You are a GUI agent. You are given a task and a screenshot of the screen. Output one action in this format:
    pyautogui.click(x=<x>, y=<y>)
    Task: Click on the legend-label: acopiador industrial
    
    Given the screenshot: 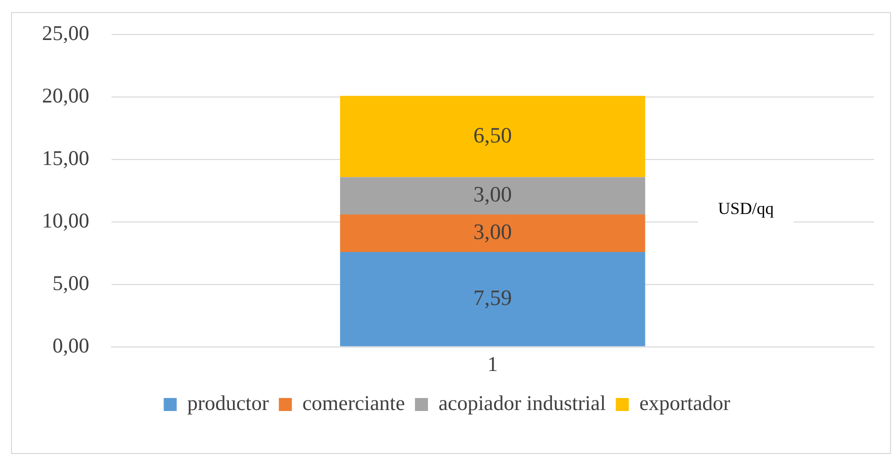 What is the action you would take?
    pyautogui.click(x=522, y=403)
    